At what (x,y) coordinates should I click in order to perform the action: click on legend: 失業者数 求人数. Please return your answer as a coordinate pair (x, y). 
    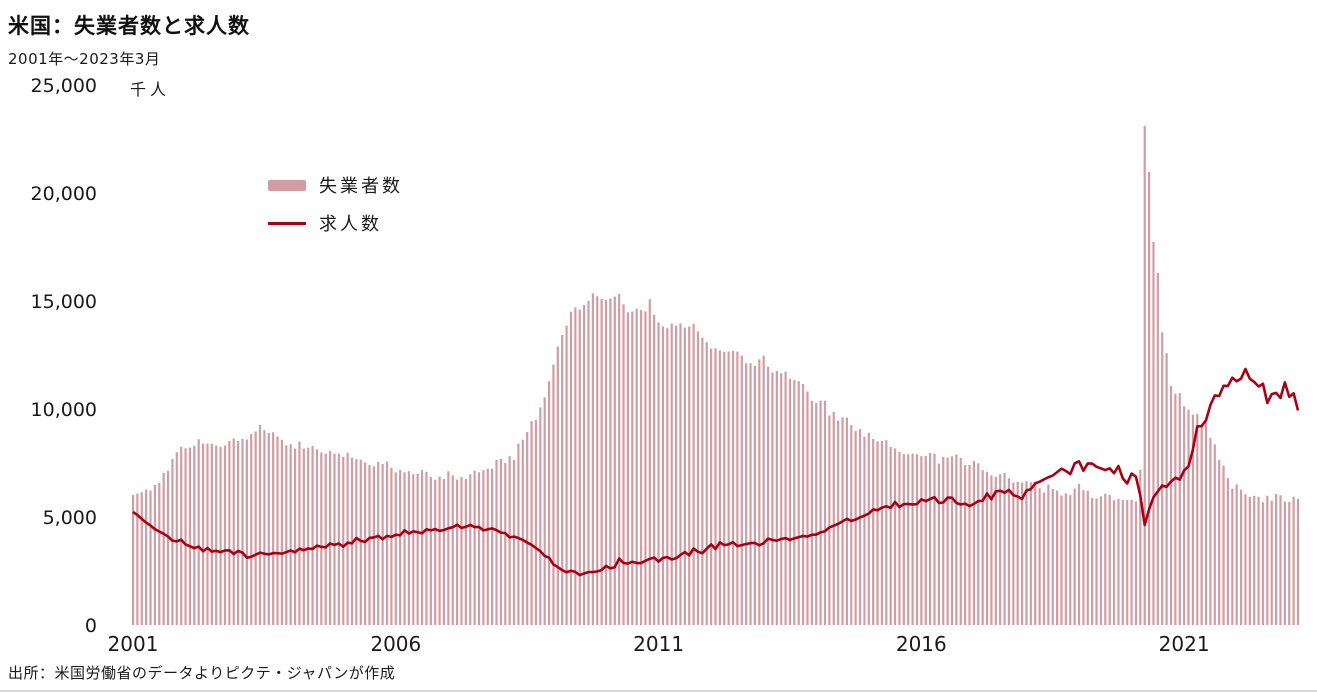
    Looking at the image, I should click on (335, 204).